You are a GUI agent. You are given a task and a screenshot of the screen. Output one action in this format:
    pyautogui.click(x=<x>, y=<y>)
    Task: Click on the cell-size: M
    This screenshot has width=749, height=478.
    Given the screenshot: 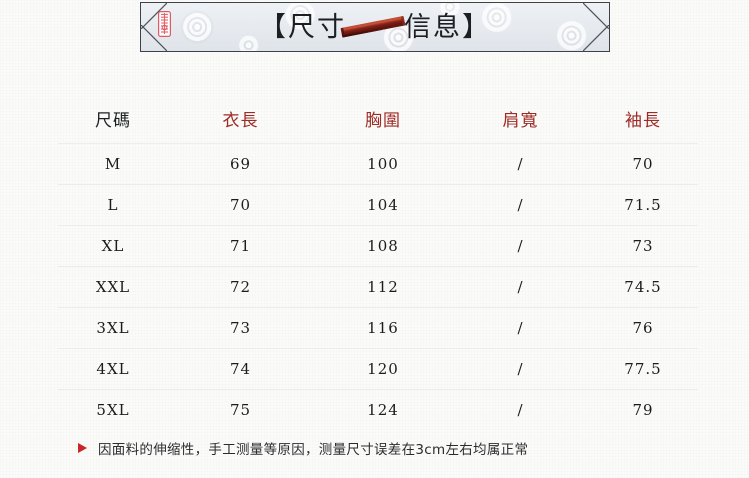 What is the action you would take?
    pyautogui.click(x=113, y=164)
    